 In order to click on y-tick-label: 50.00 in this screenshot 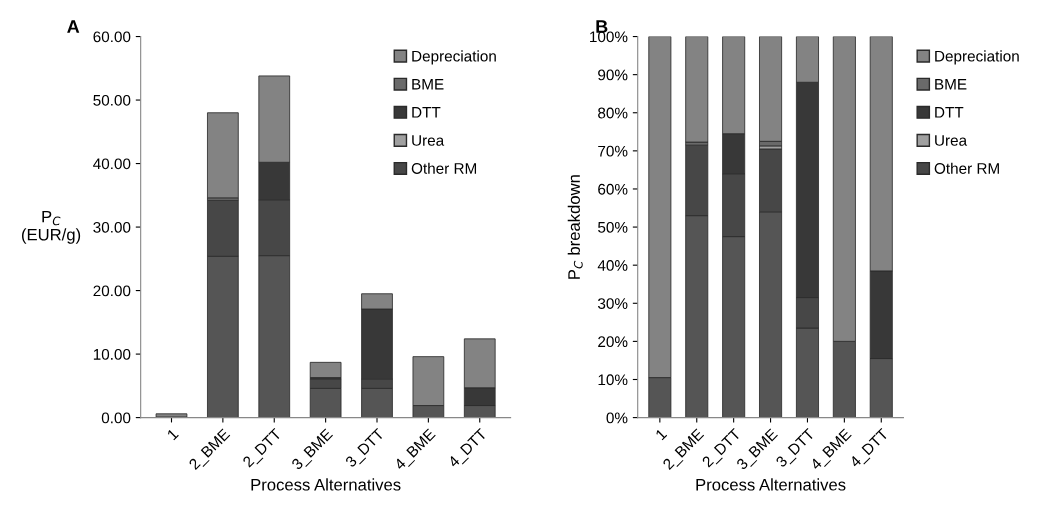, I will do `click(112, 100)`.